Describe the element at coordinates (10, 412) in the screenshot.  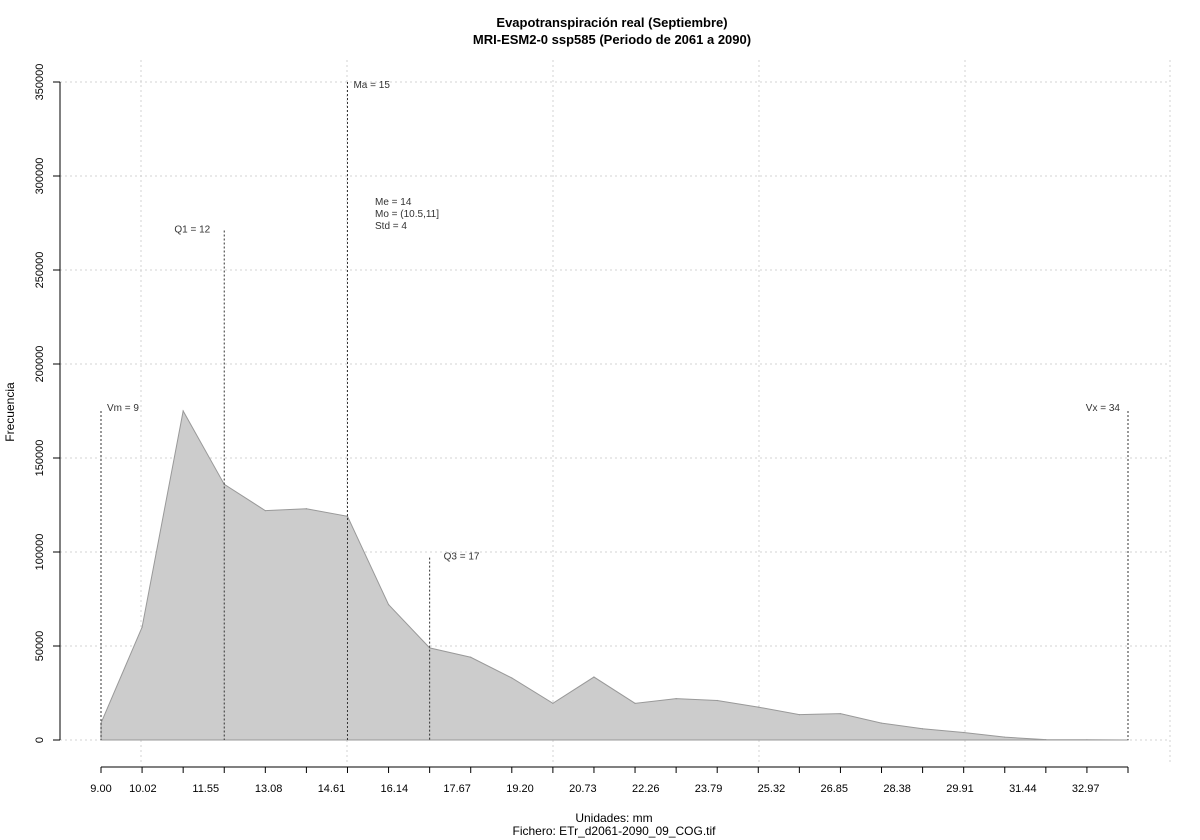
I see `y-axis-label: Frecuencia` at that location.